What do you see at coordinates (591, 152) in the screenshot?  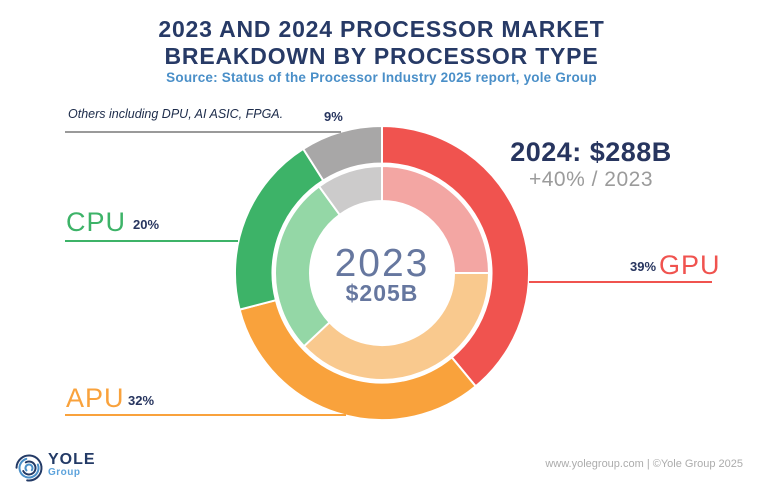 I see `total-2024-label: 2024: $288B` at bounding box center [591, 152].